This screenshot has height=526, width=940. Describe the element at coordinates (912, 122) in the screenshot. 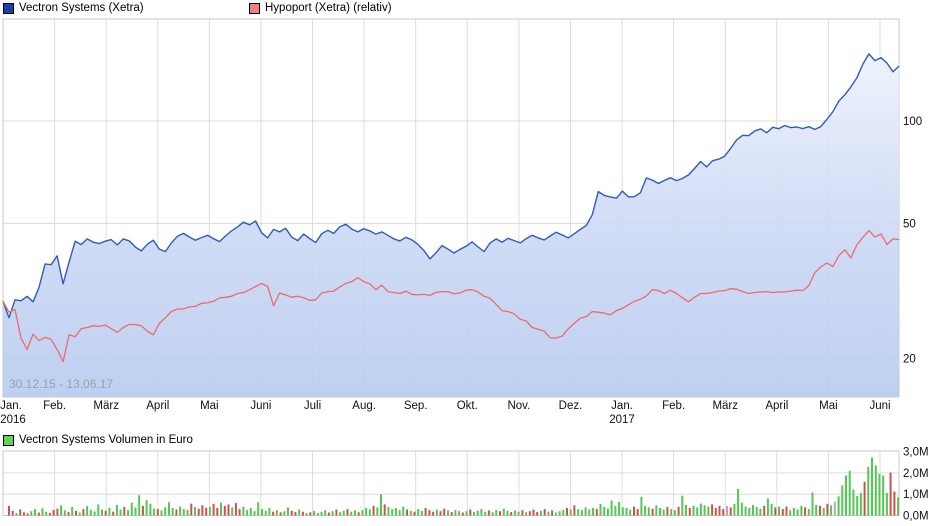

I see `price-y-tick-label: 100` at that location.